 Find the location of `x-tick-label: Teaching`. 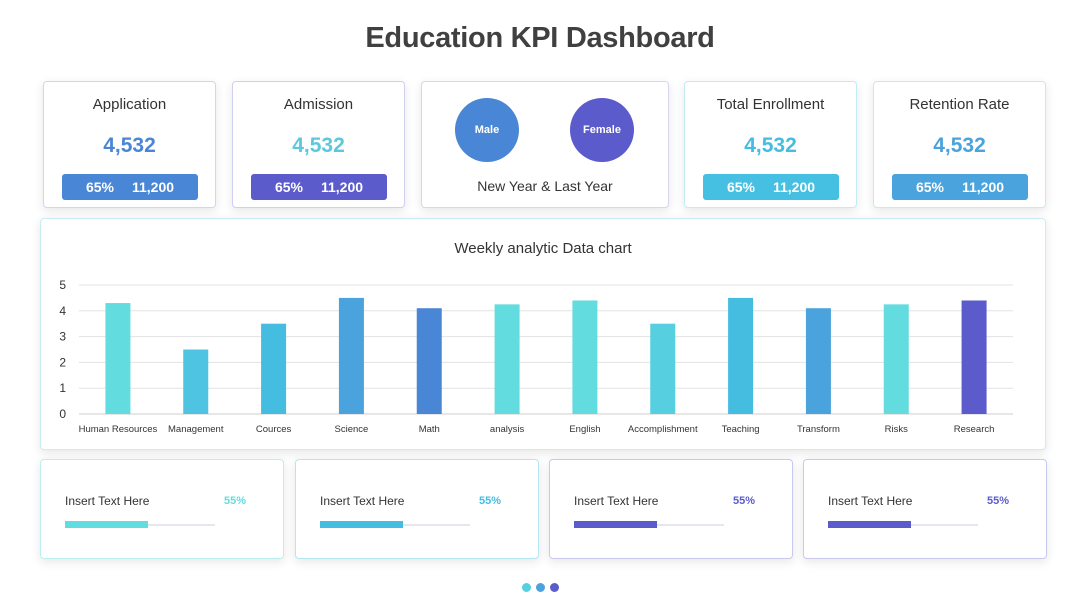

x-tick-label: Teaching is located at coordinates (741, 429).